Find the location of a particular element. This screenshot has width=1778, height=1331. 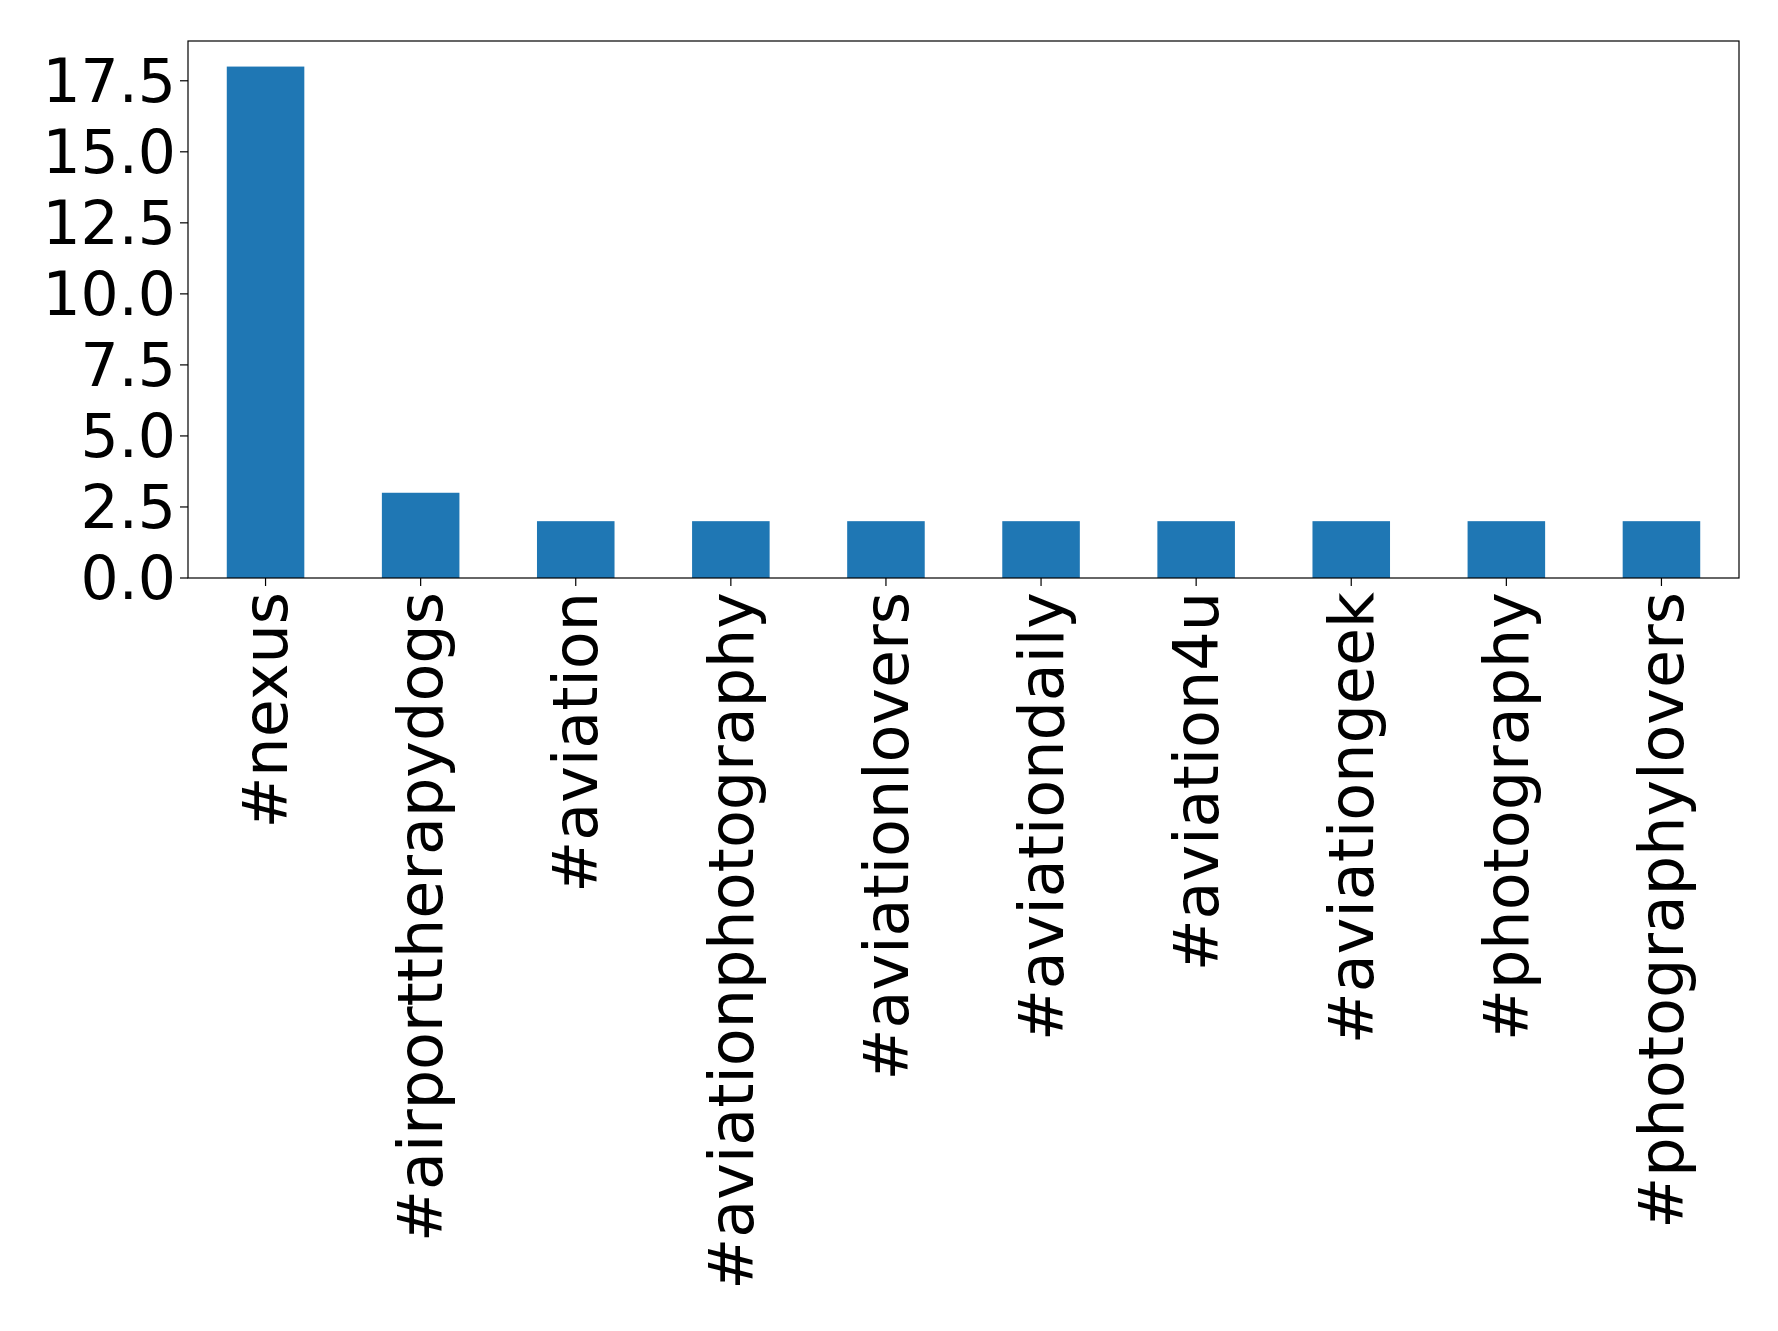

y-tick-label: 5.0 is located at coordinates (128, 435).